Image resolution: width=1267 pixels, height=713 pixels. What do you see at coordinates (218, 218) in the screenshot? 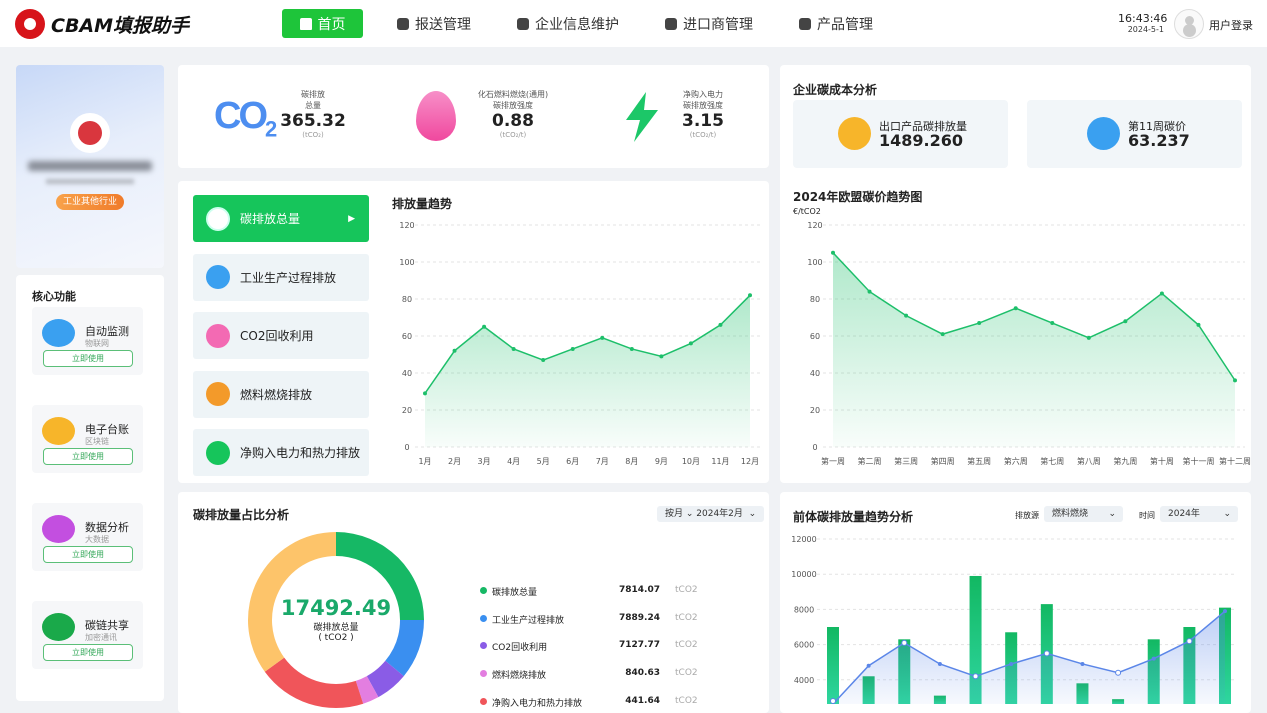
I see `menu-icon` at bounding box center [218, 218].